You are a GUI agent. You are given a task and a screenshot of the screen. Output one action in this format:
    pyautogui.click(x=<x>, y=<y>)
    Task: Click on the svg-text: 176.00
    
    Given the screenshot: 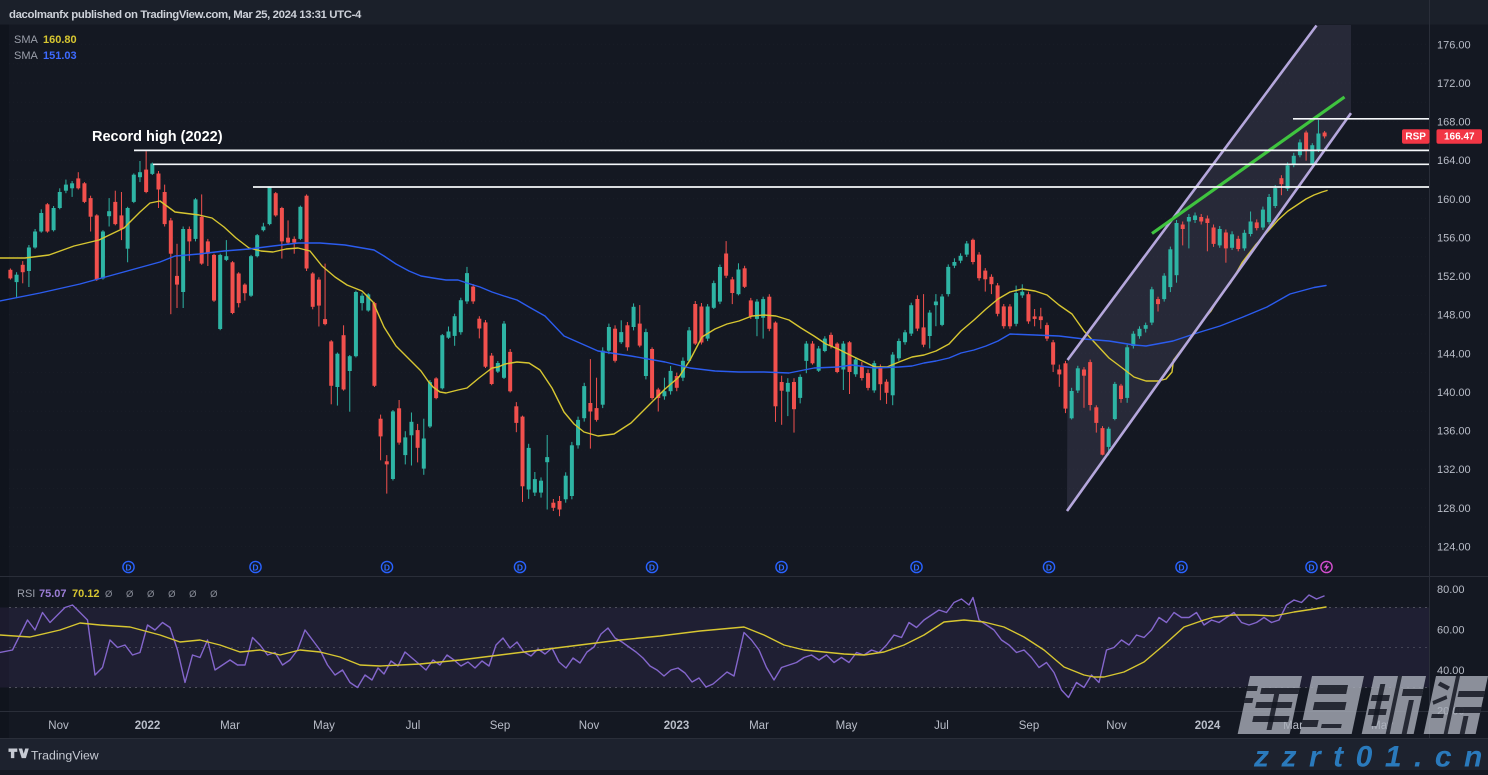 What is the action you would take?
    pyautogui.click(x=1454, y=45)
    